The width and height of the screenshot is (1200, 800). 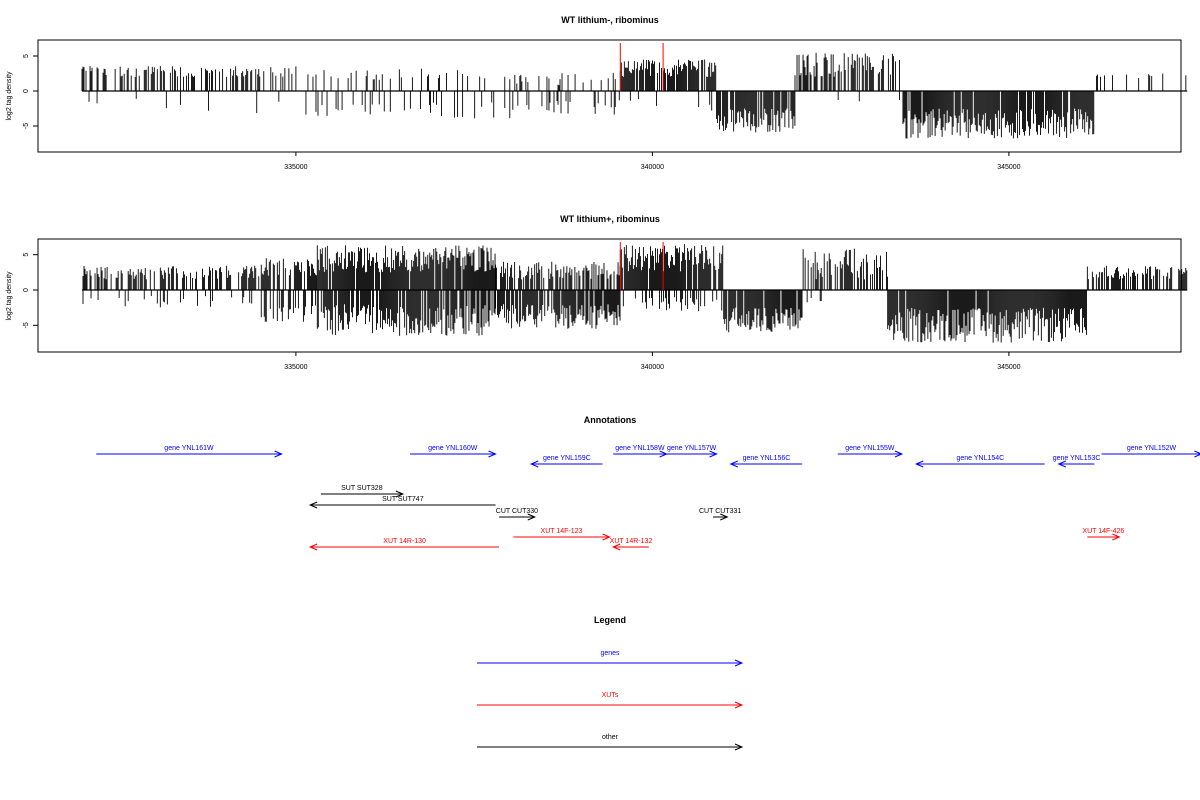 What do you see at coordinates (610, 420) in the screenshot?
I see `annotations-title: Annotations` at bounding box center [610, 420].